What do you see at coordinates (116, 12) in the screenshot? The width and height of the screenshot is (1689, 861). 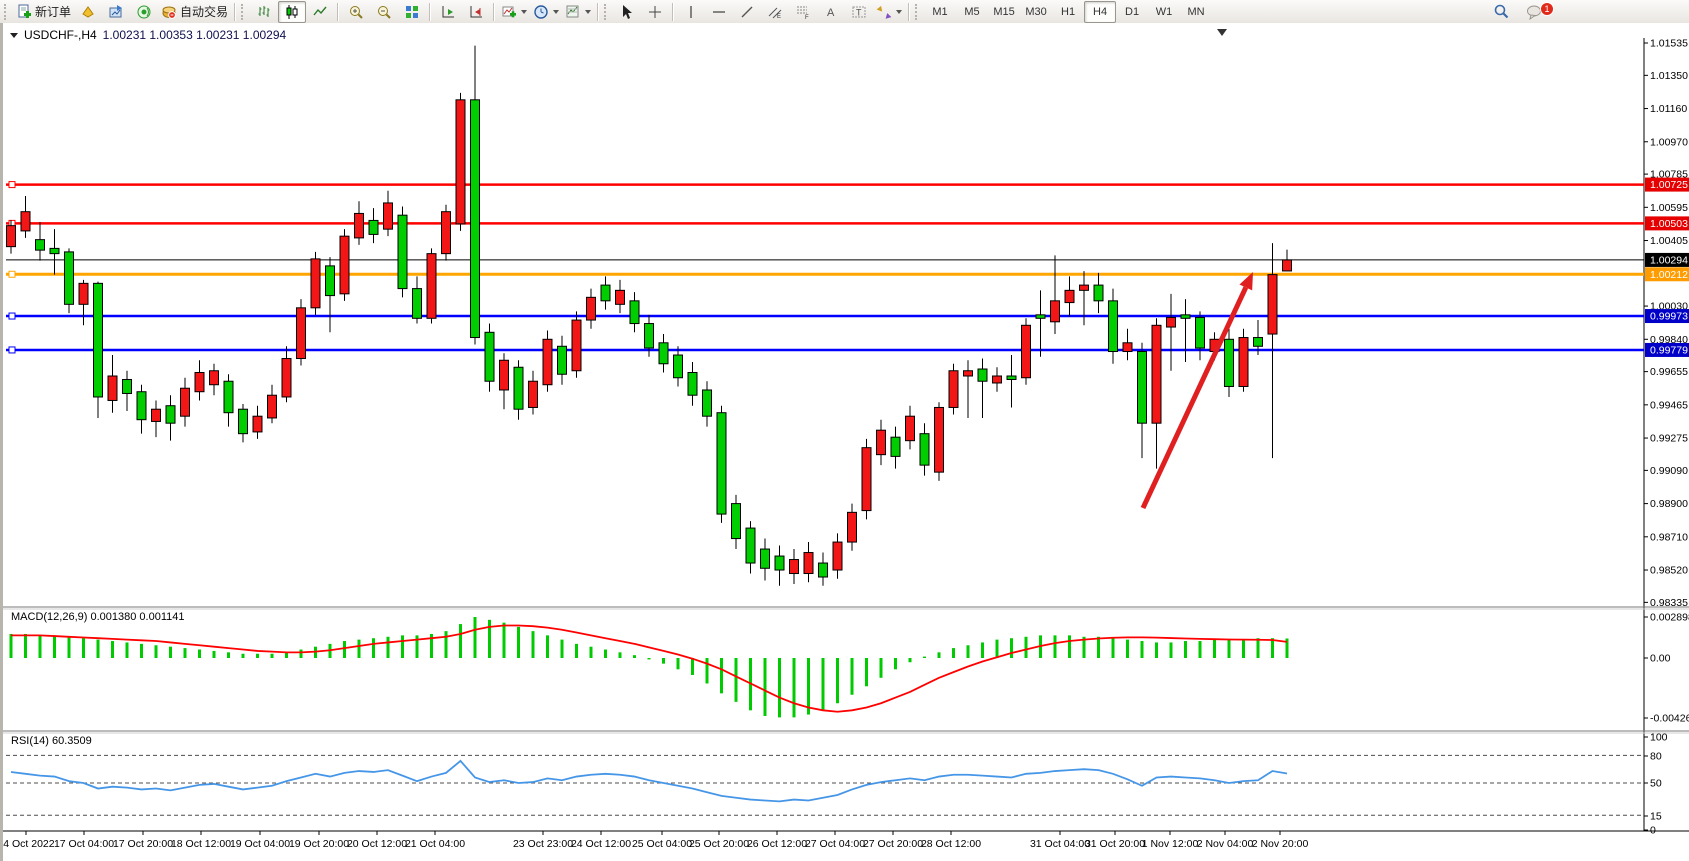 I see `publish-button` at bounding box center [116, 12].